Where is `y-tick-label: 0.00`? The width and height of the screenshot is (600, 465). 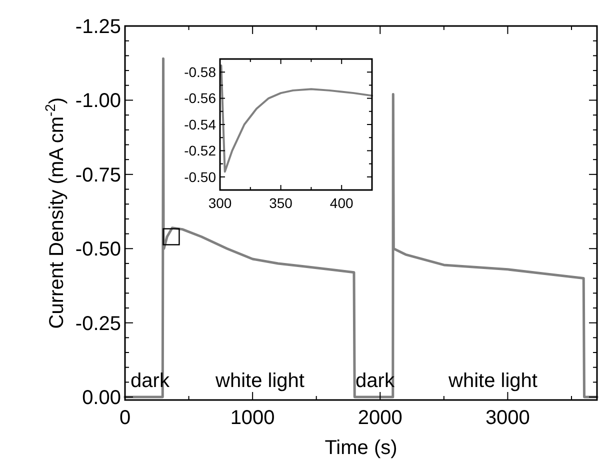 y-tick-label: 0.00 is located at coordinates (101, 398).